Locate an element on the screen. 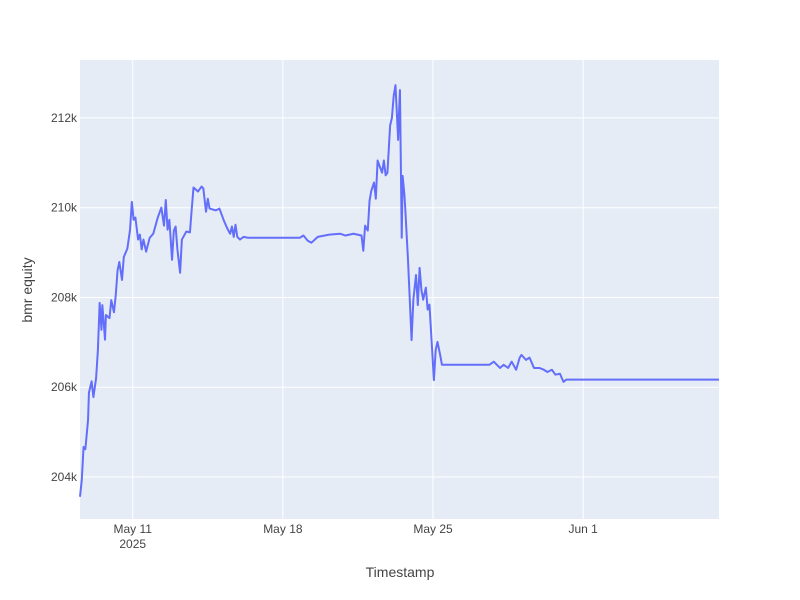 Image resolution: width=800 pixels, height=600 pixels. x-tick-label: May 18 is located at coordinates (283, 529).